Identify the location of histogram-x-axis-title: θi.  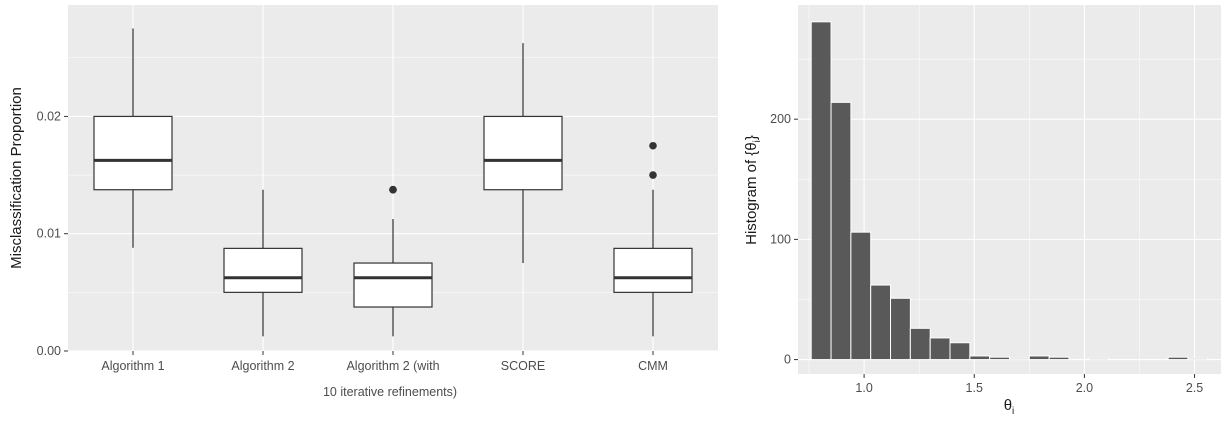
(1009, 407).